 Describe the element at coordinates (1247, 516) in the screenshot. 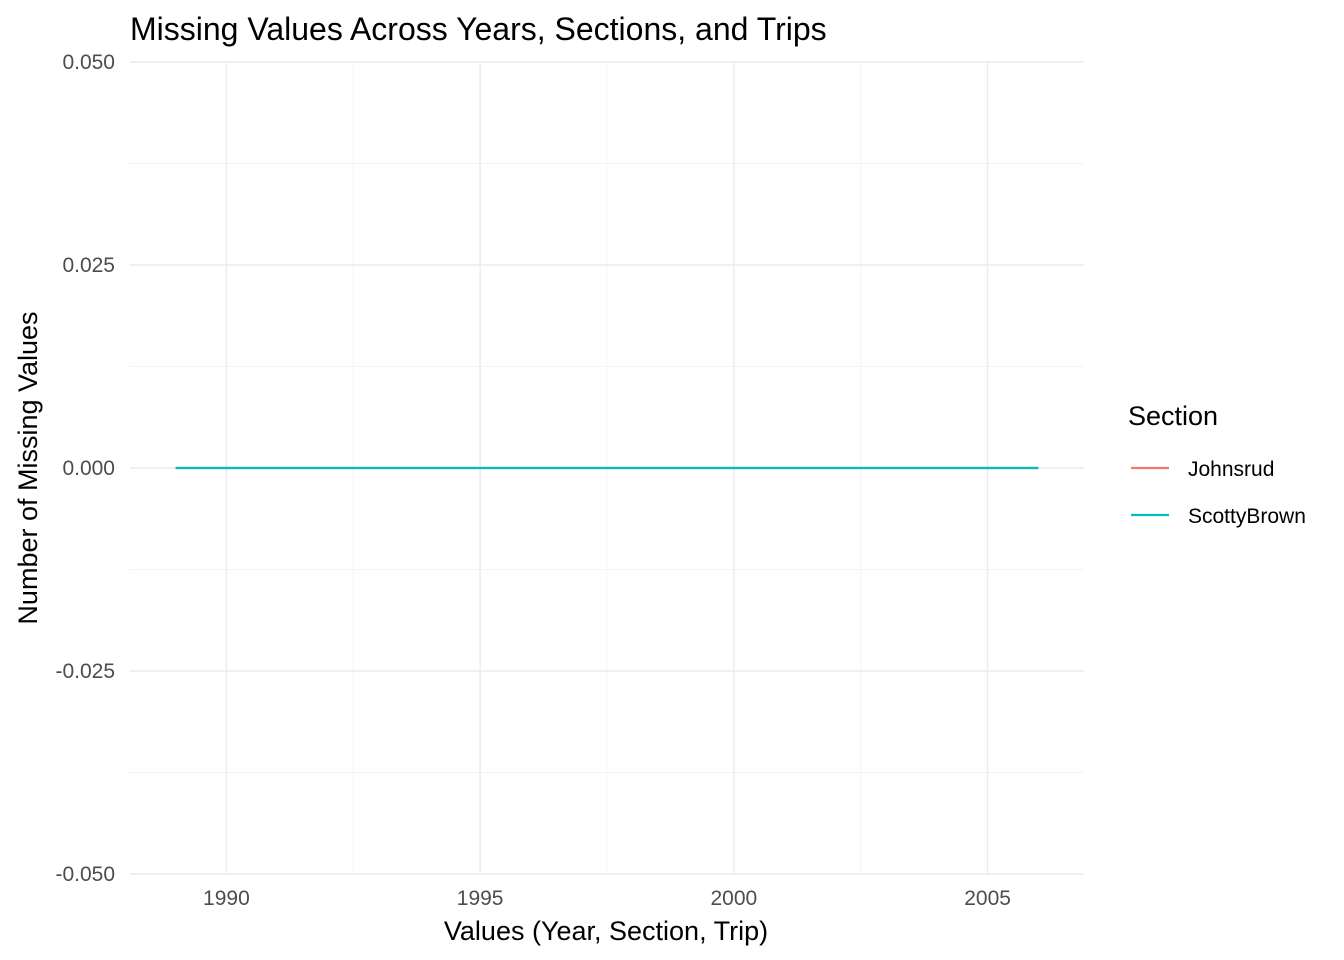

I see `legend-label-scottybrown: ScottyBrown` at that location.